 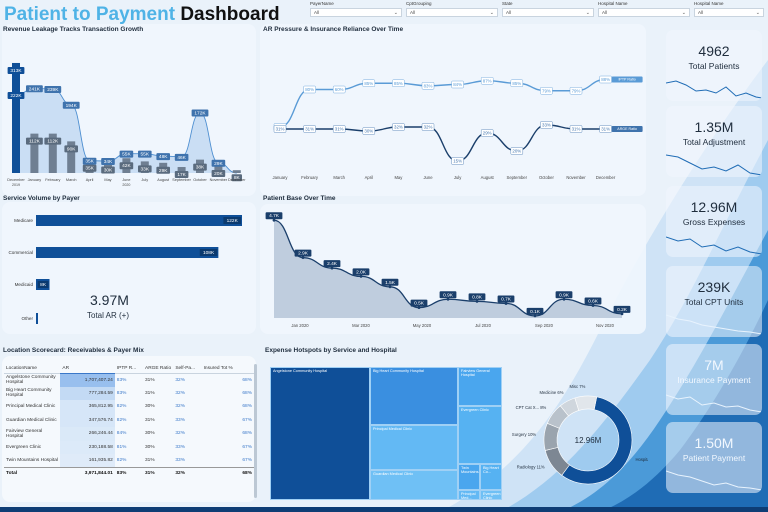 I want to click on point-label: 32%, so click(x=428, y=127).